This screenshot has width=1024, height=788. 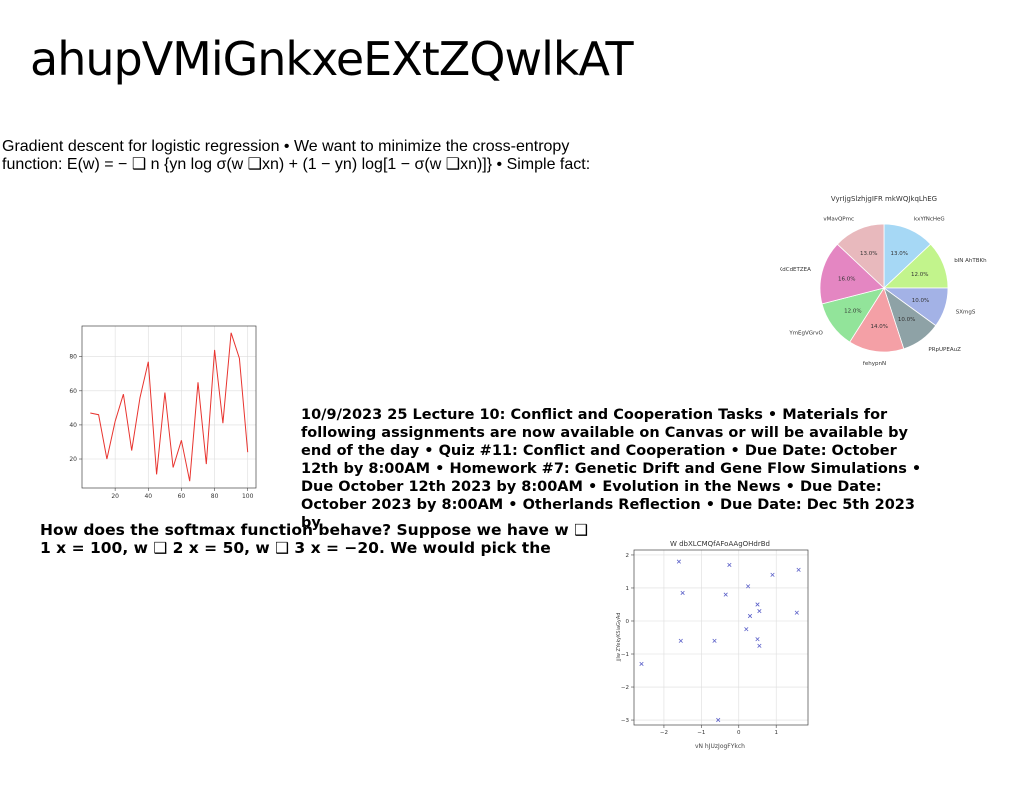 I want to click on x-tick-label: −2, so click(x=664, y=733).